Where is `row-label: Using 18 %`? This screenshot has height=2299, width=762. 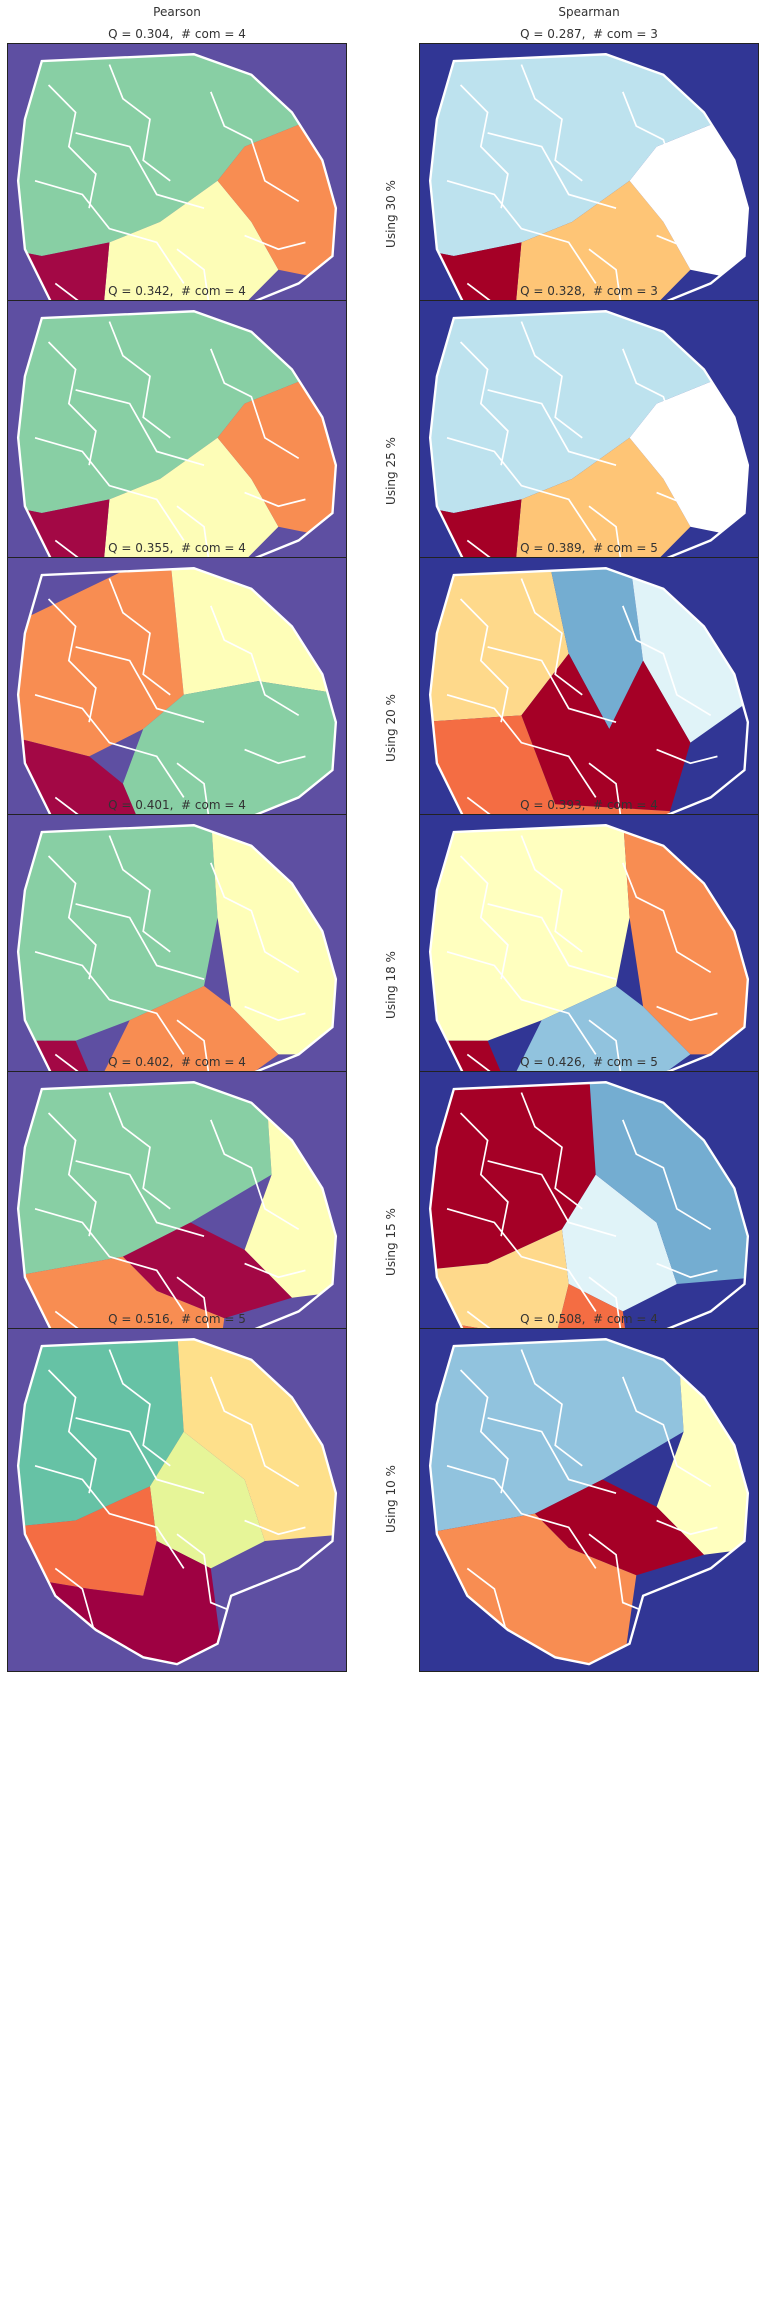 row-label: Using 18 % is located at coordinates (391, 985).